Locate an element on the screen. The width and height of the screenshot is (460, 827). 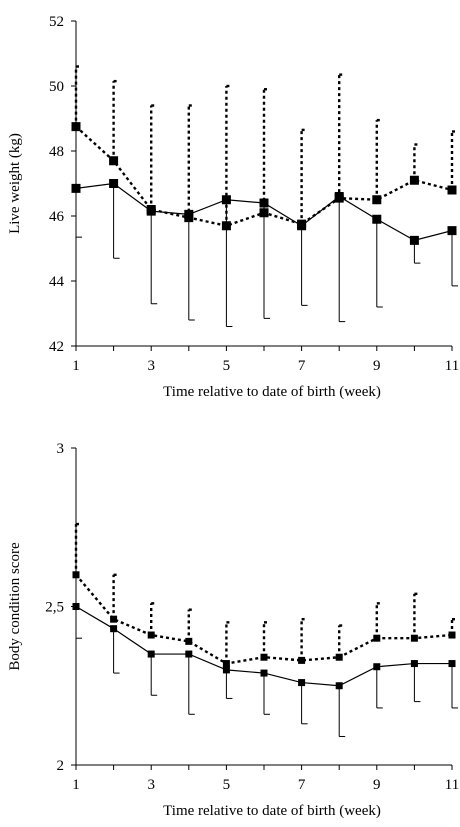
y-tick-label: 44 is located at coordinates (57, 282).